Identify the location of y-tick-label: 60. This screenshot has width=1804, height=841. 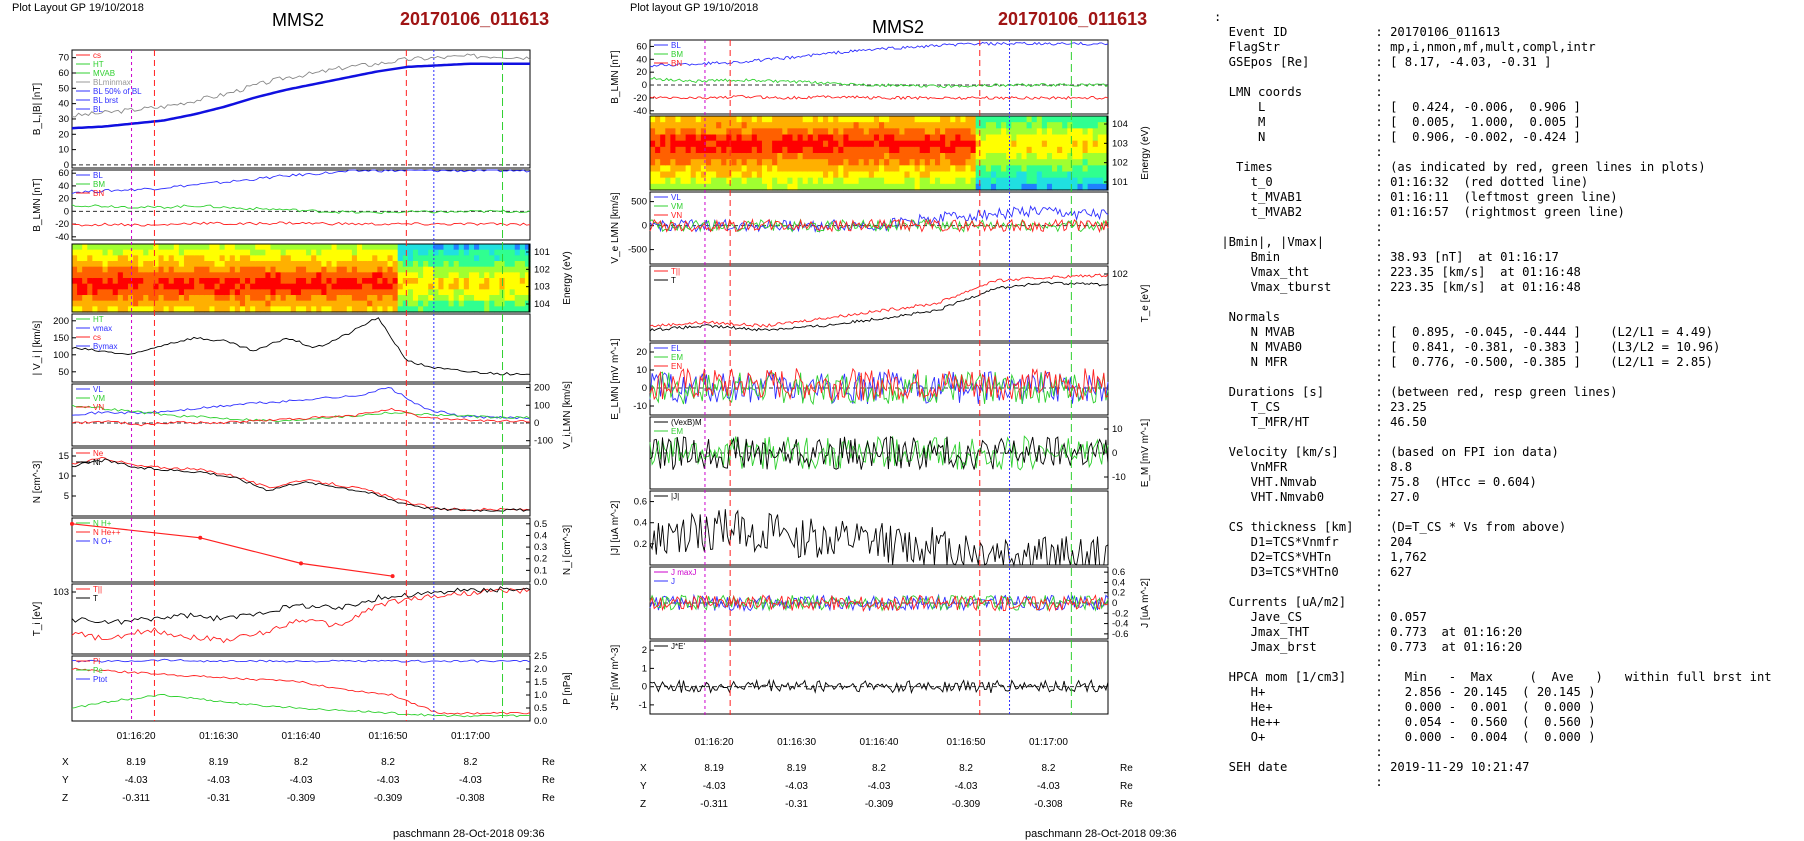
(641, 46).